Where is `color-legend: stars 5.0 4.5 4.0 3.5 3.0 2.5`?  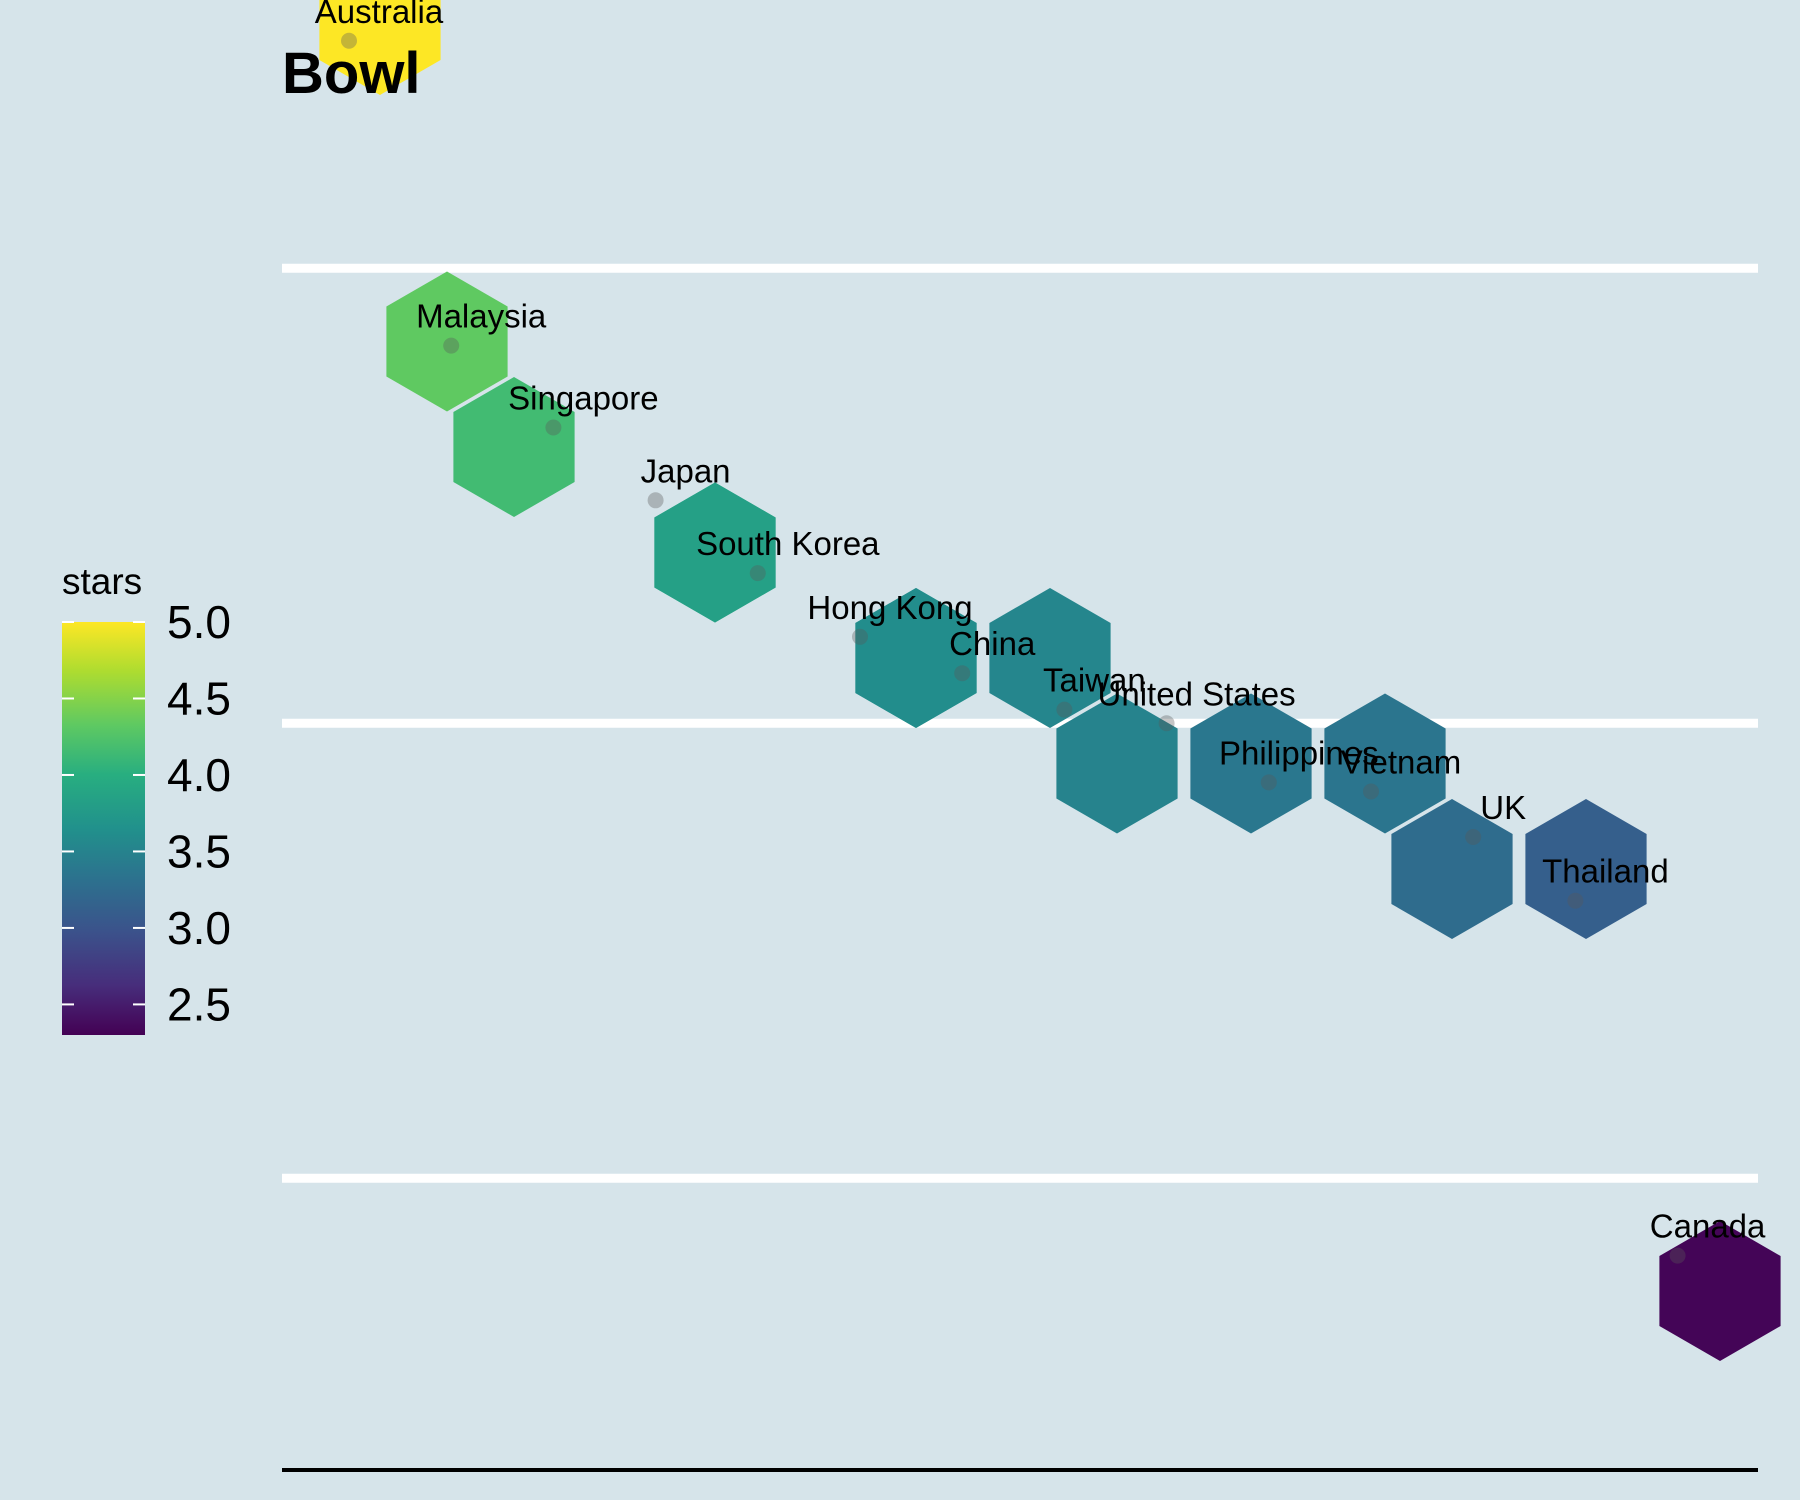
color-legend: stars 5.0 4.5 4.0 3.5 3.0 2.5 is located at coordinates (146, 798).